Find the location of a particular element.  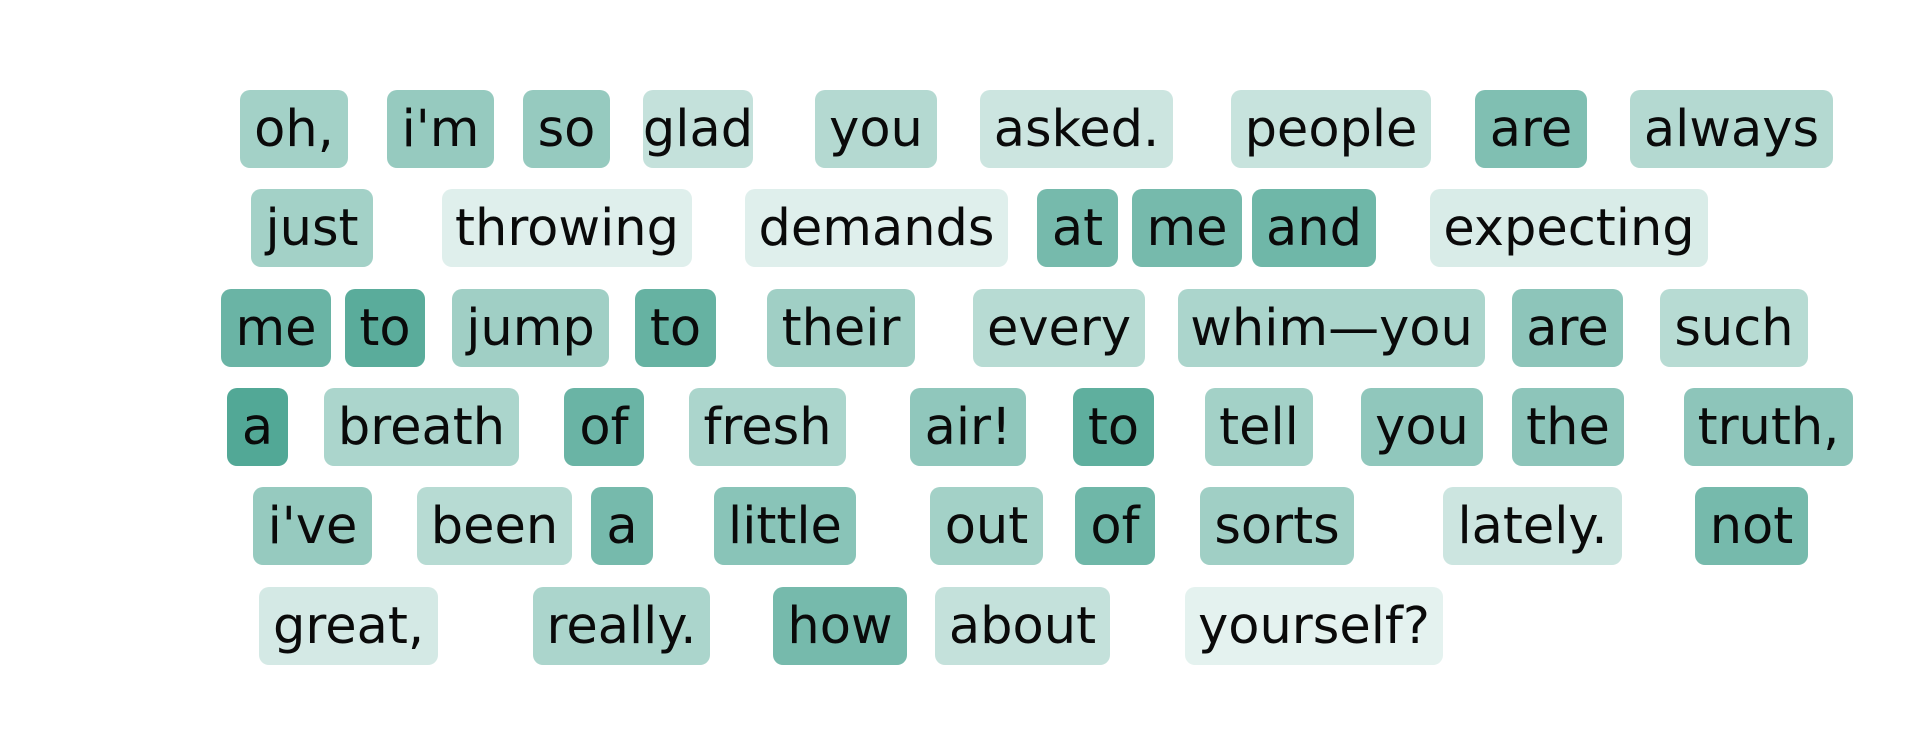

token-chip: their is located at coordinates (841, 328).